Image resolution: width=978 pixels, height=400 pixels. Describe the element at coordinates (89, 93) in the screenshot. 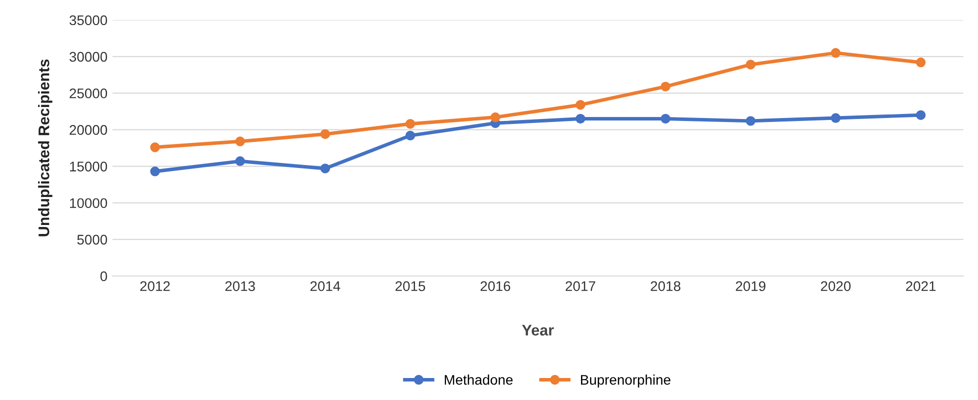

I see `y-tick-label: 25000` at that location.